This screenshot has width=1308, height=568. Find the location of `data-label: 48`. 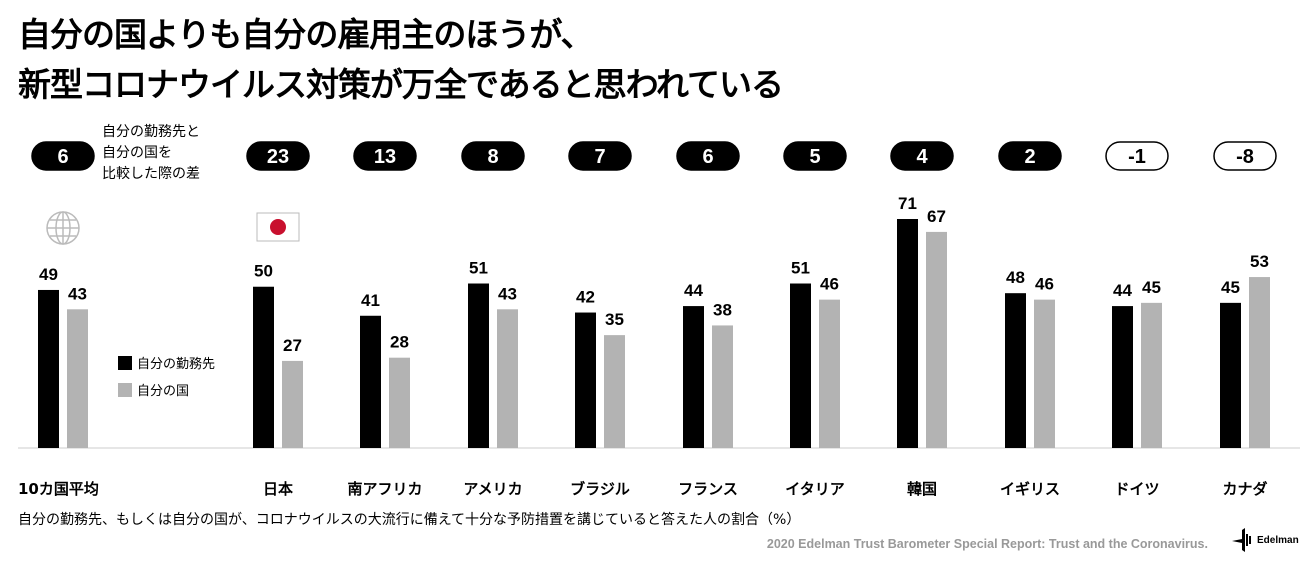

data-label: 48 is located at coordinates (1015, 277).